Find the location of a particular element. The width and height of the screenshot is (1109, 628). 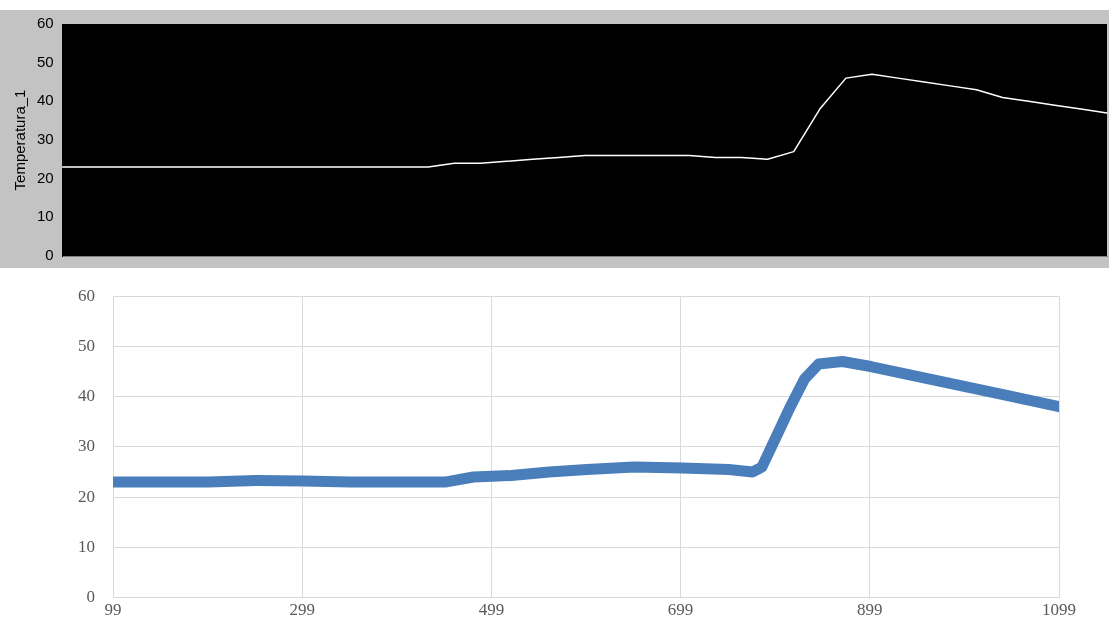

x-tick-label: 299 is located at coordinates (302, 610).